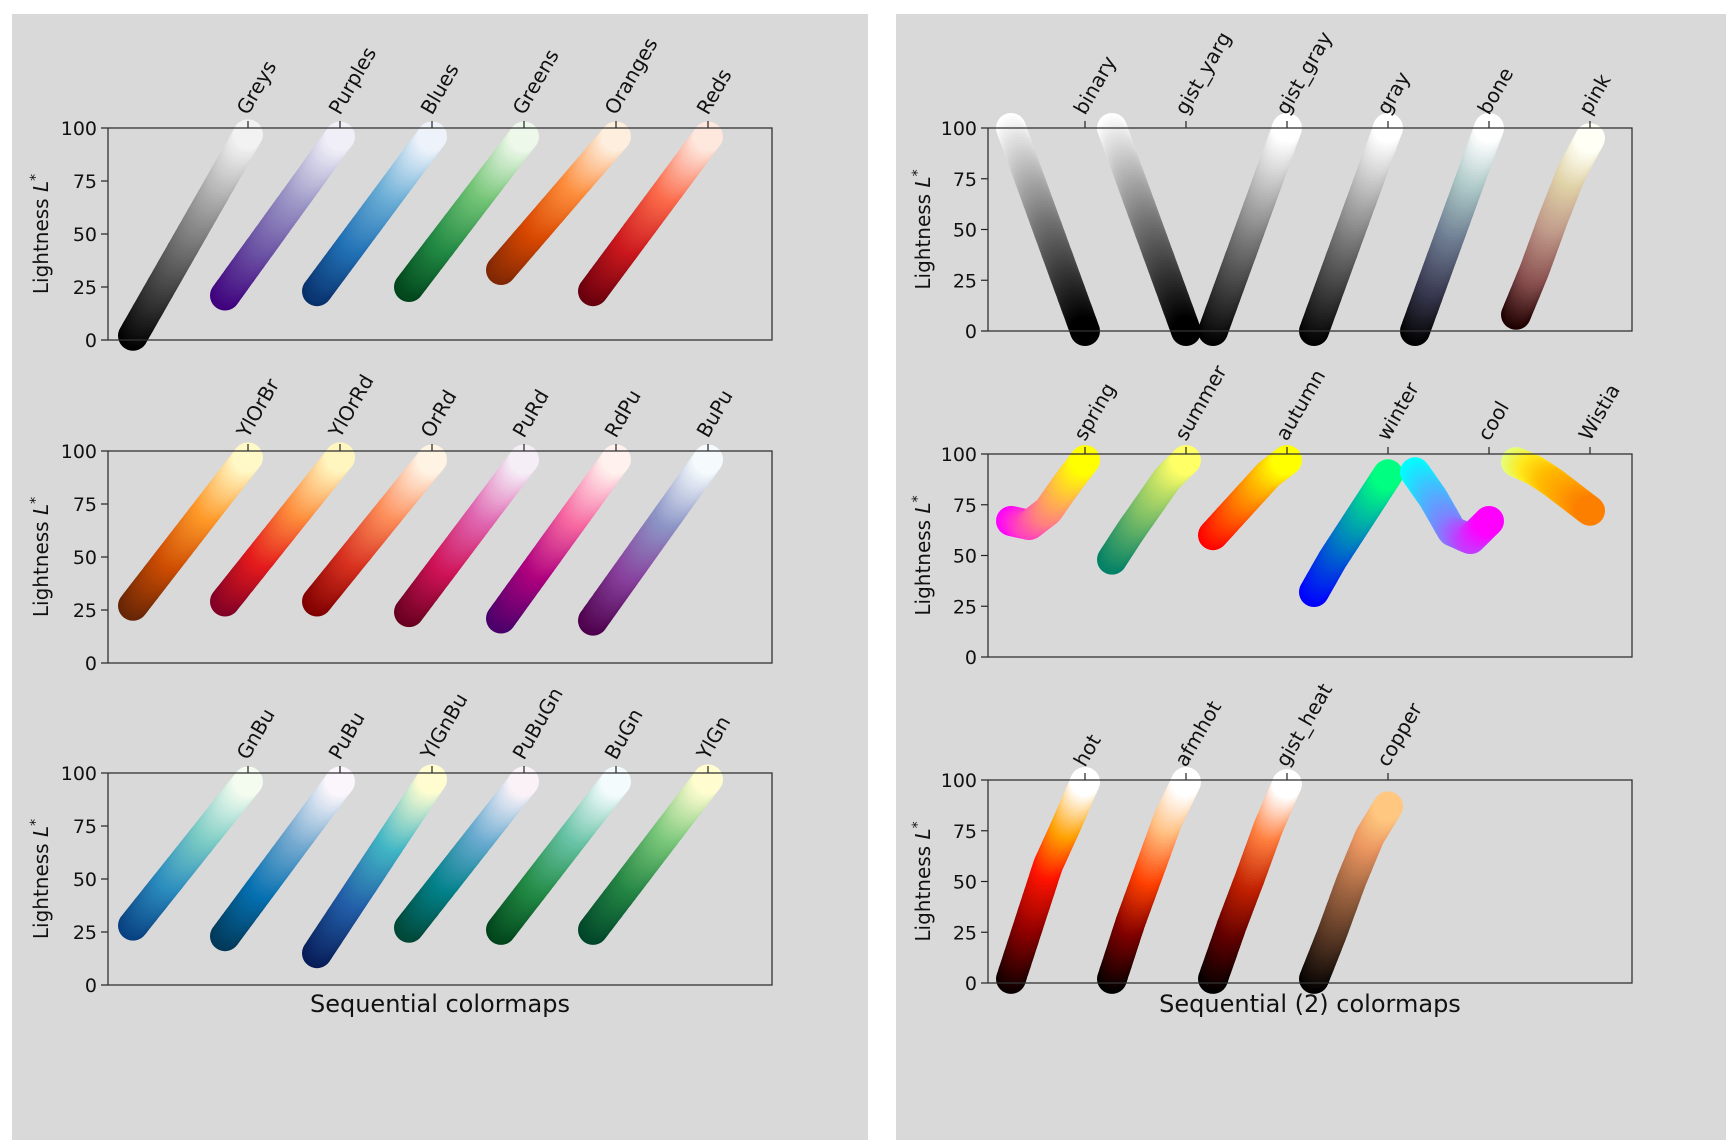  Describe the element at coordinates (1599, 412) in the screenshot. I see `colormap-label-wistia: Wistia` at that location.